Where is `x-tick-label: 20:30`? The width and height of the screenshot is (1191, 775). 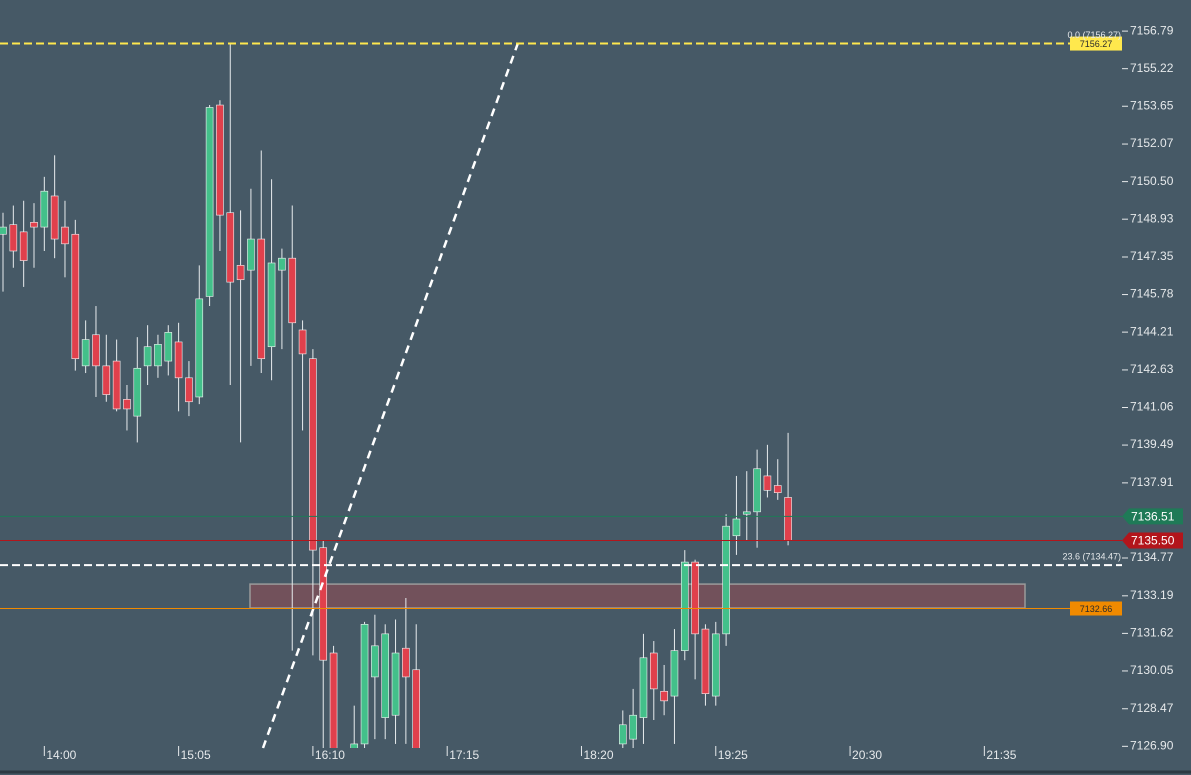
x-tick-label: 20:30 is located at coordinates (867, 755).